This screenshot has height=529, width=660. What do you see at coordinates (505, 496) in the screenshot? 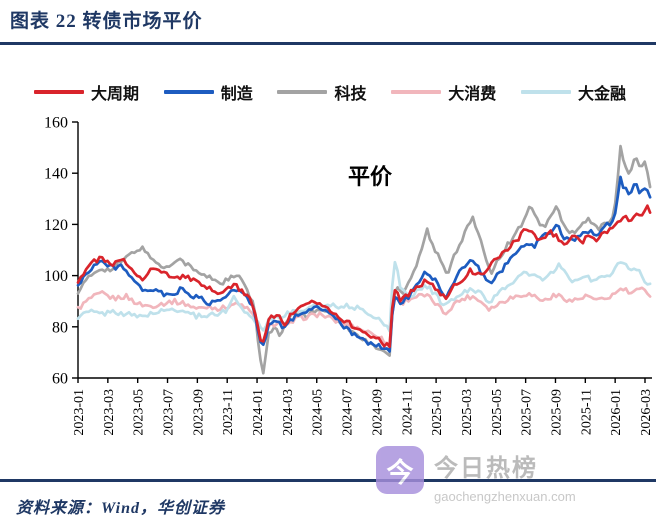
I see `watermark-site-url: gaochengzhenxuan.com` at bounding box center [505, 496].